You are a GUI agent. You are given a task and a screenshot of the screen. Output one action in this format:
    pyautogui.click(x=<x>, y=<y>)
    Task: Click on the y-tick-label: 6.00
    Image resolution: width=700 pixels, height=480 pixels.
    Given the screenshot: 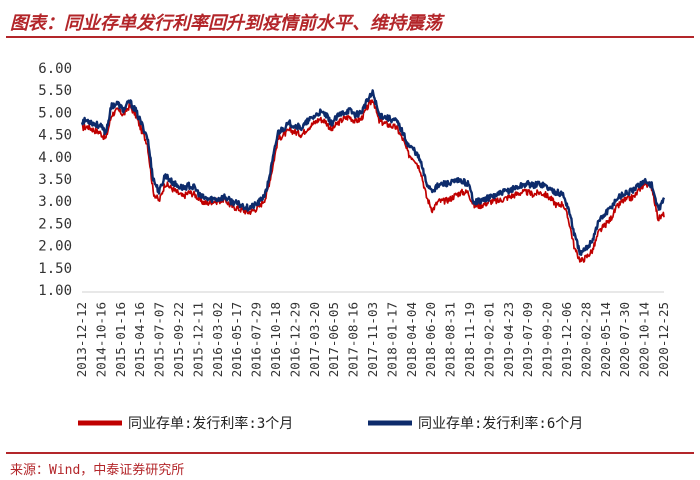 What is the action you would take?
    pyautogui.click(x=55, y=69)
    